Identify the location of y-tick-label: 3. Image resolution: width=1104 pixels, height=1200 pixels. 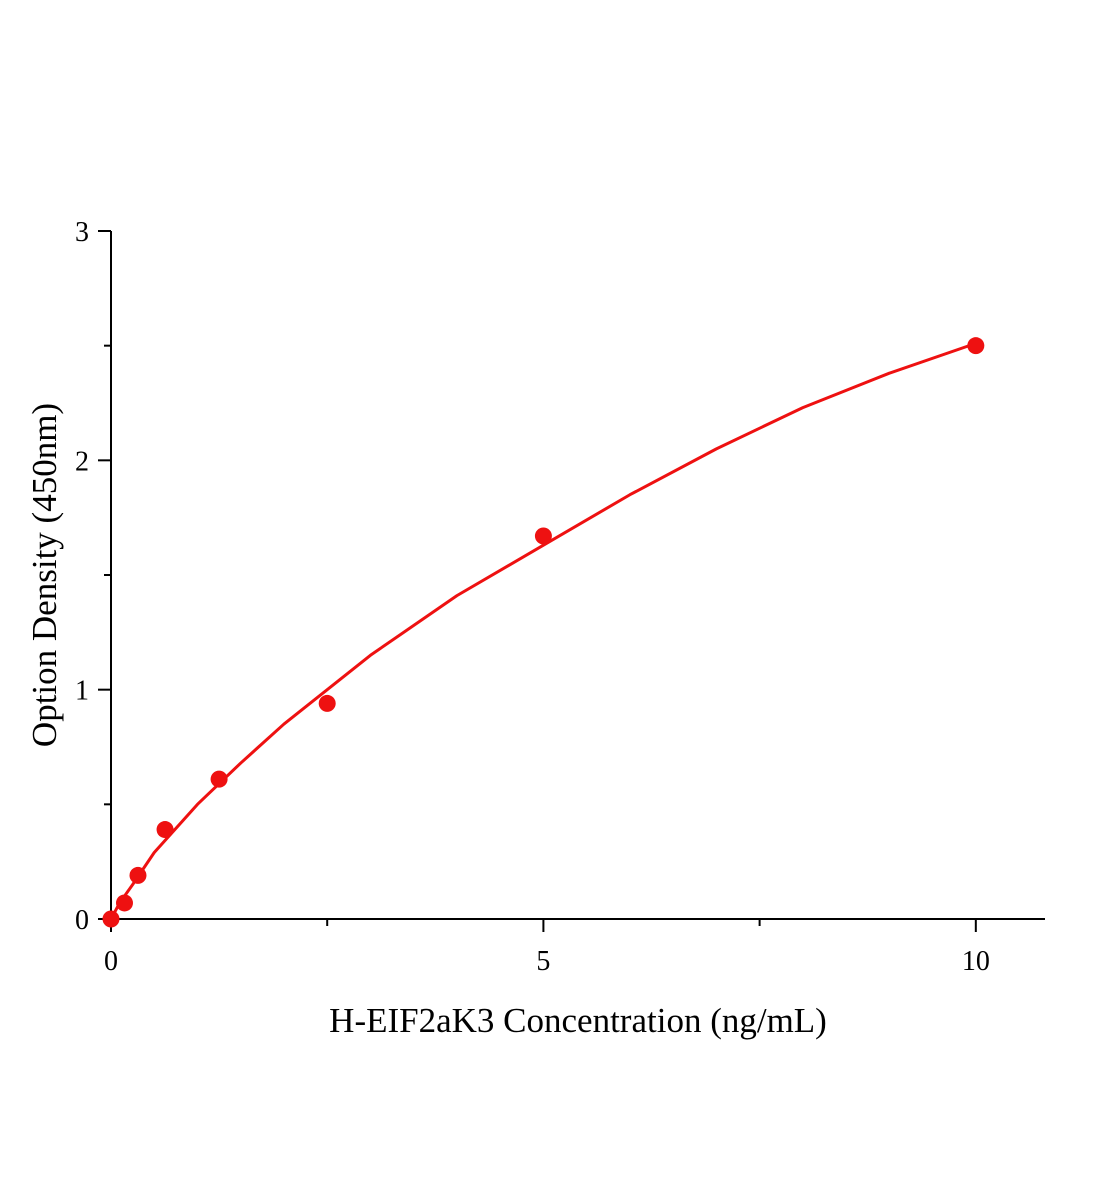
(82, 232).